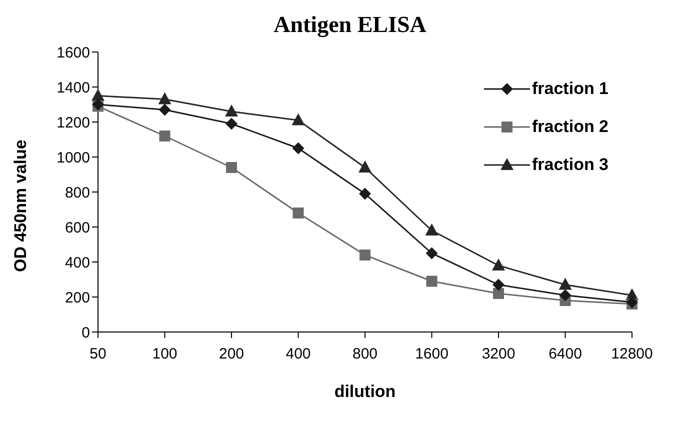  I want to click on x-tick-label: 100, so click(165, 354).